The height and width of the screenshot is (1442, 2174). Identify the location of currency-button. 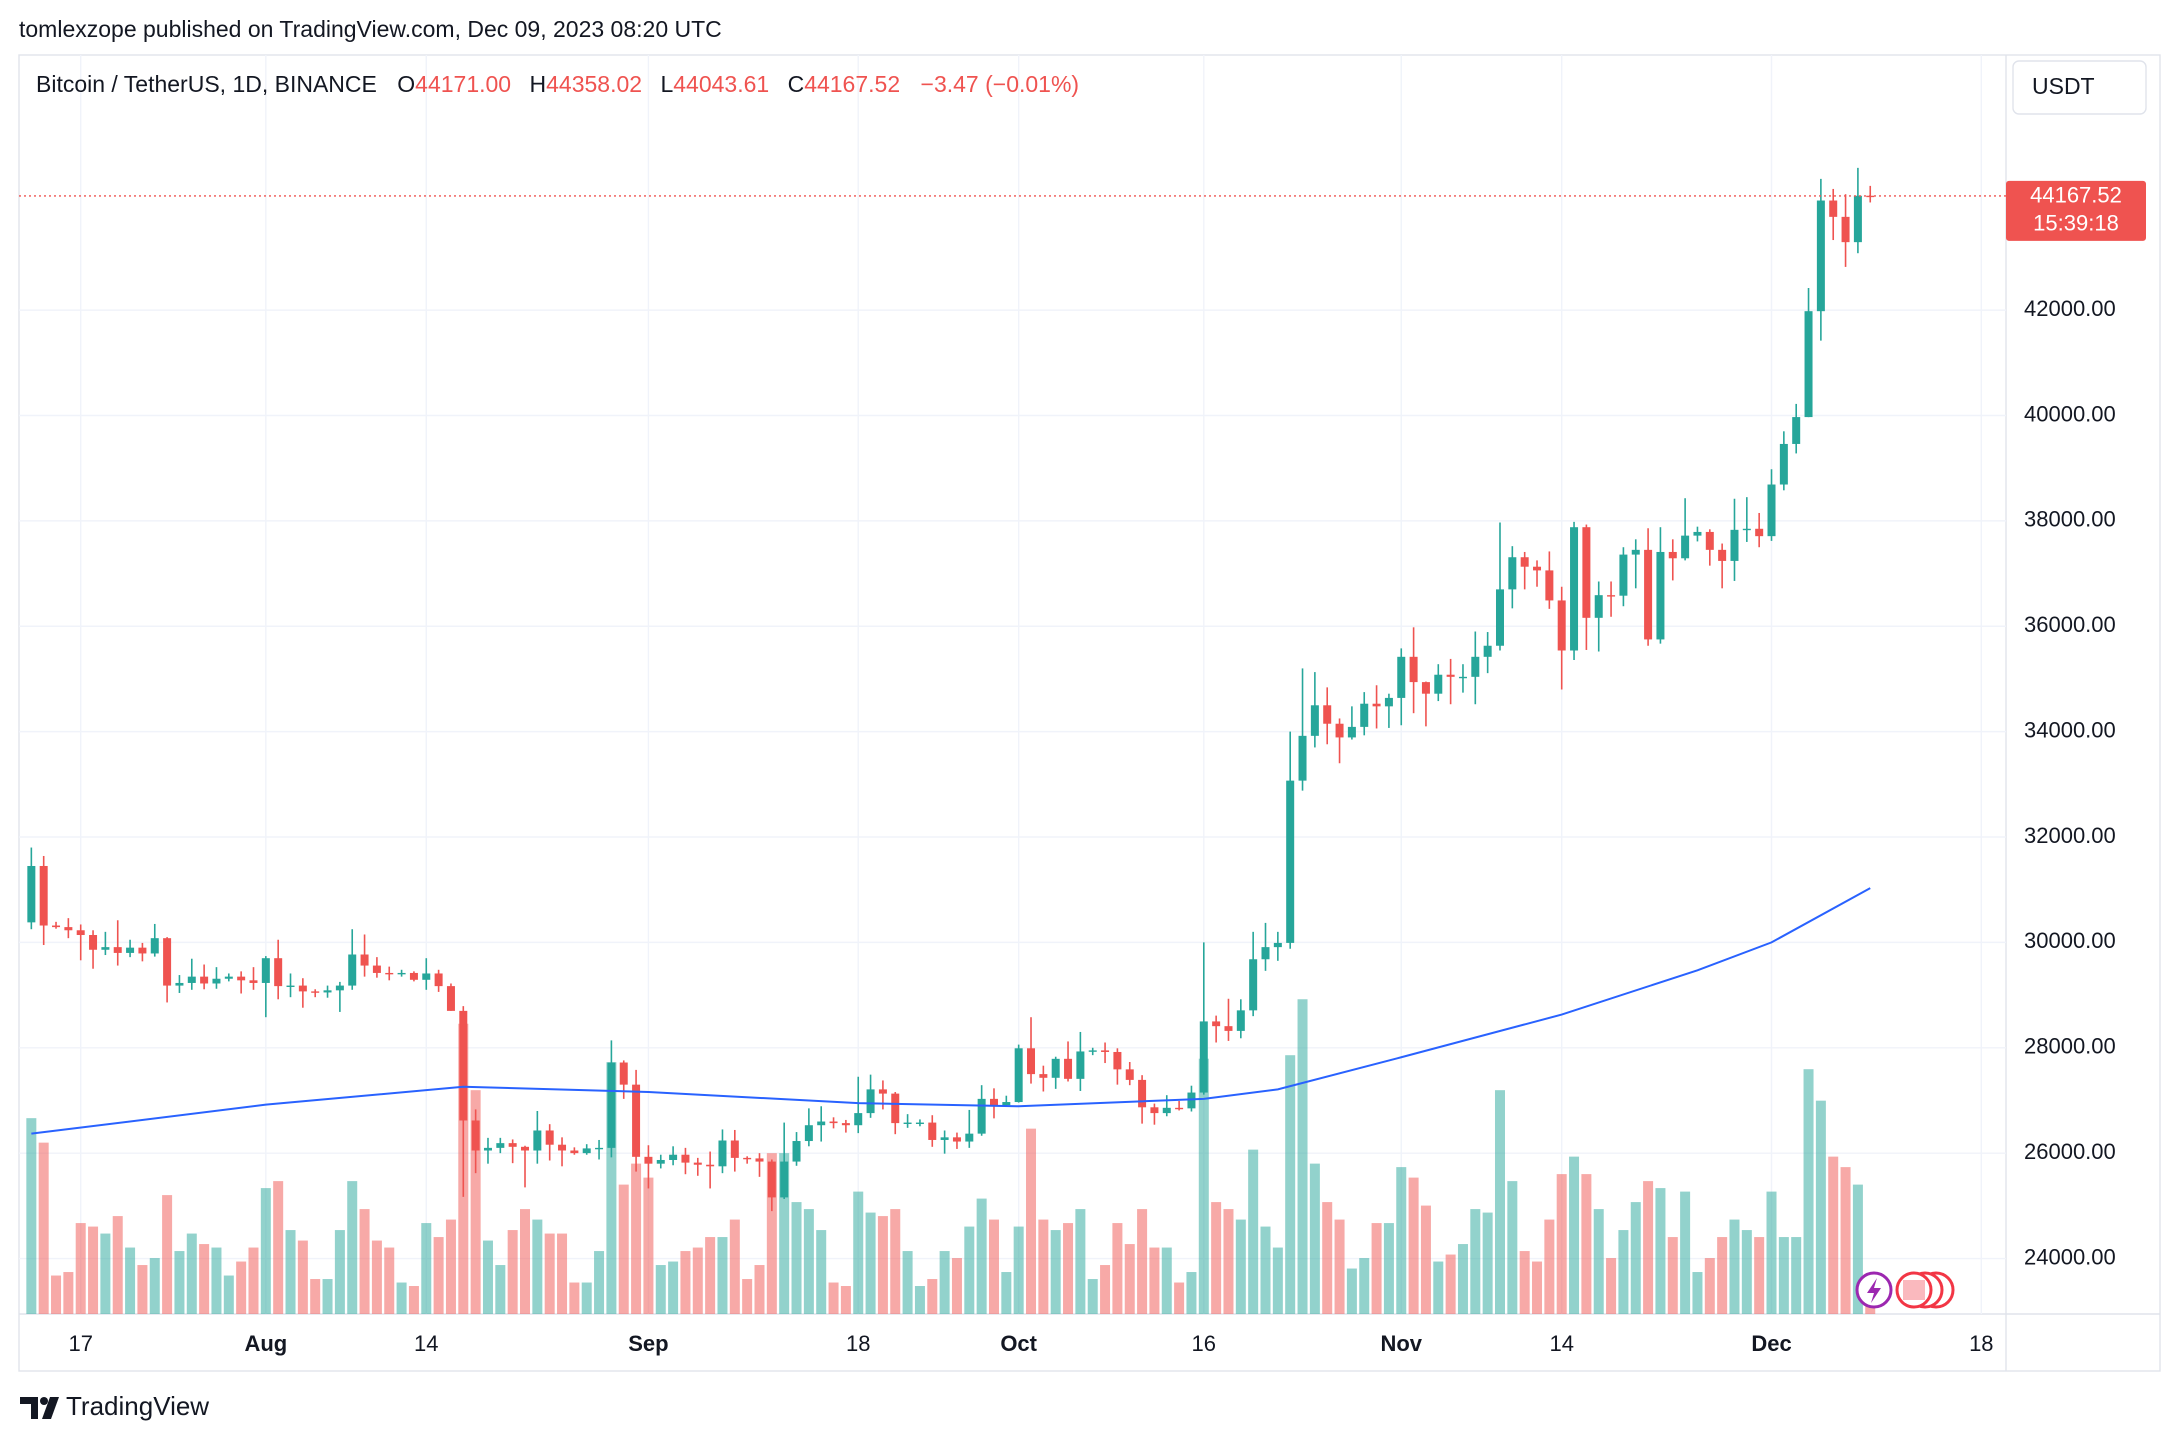
(2079, 87).